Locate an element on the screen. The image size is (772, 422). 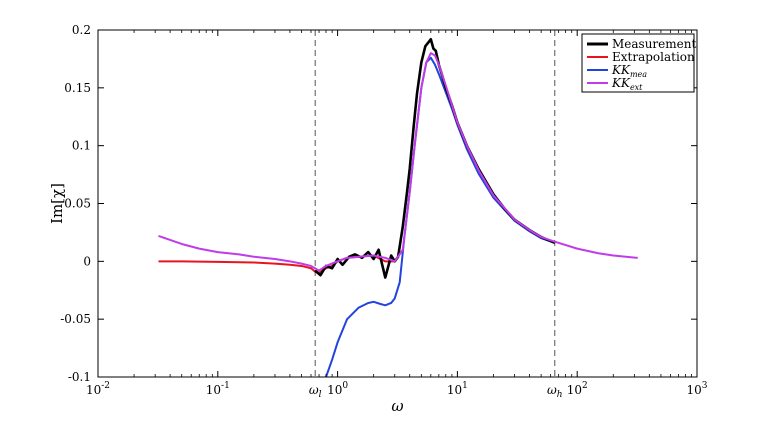
reference-line-label: ωl is located at coordinates (315, 391).